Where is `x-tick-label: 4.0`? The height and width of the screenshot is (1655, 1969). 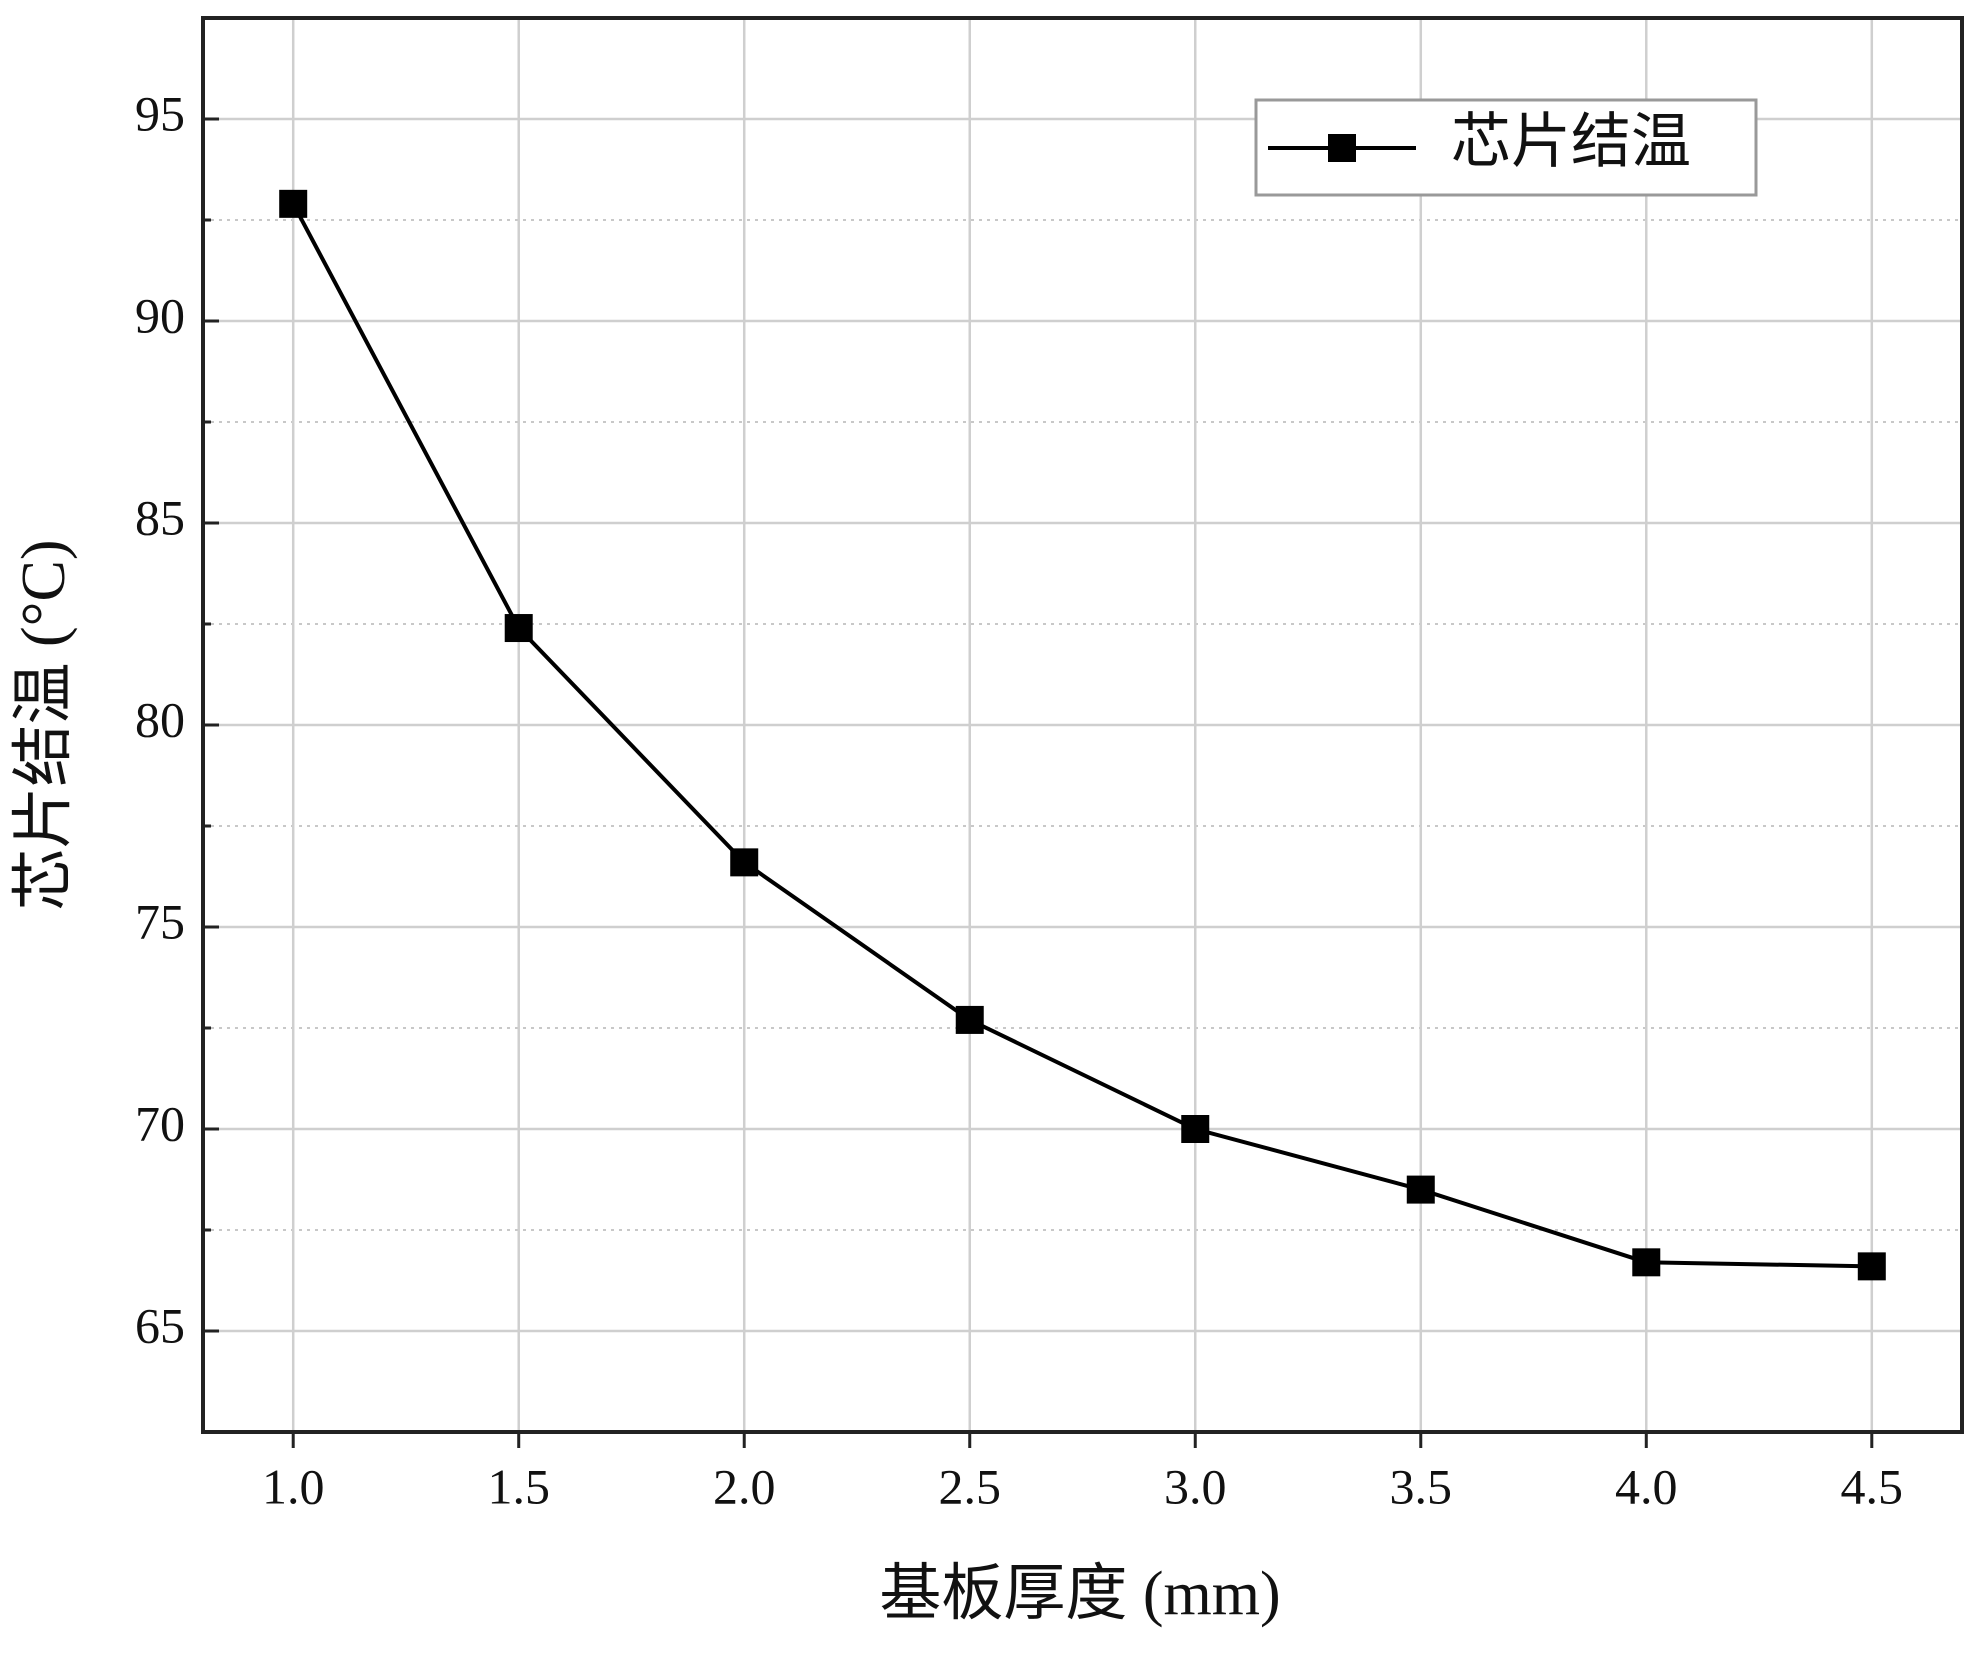
x-tick-label: 4.0 is located at coordinates (1646, 1486).